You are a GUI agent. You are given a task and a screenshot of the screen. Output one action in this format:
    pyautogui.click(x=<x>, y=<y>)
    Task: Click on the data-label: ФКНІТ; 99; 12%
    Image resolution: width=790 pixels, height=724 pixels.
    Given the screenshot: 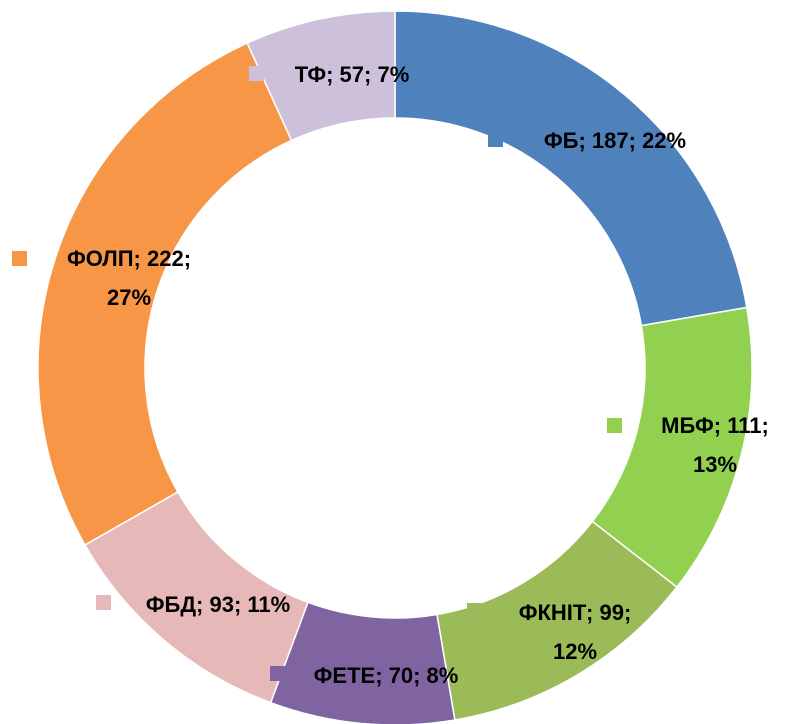 What is the action you would take?
    pyautogui.click(x=575, y=632)
    